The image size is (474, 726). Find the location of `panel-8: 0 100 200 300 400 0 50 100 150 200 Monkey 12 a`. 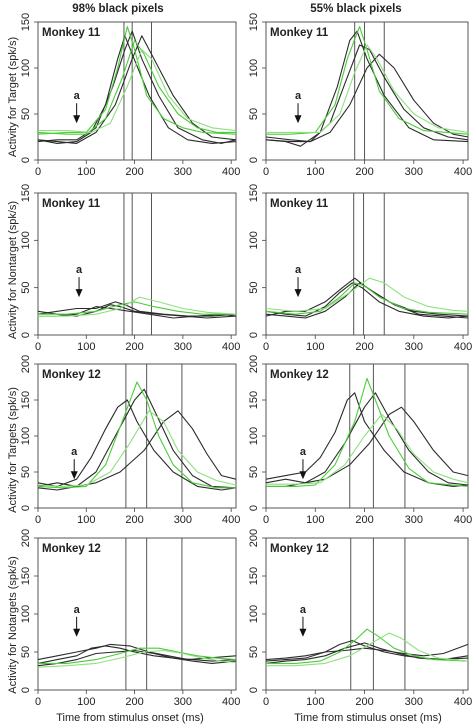

panel-8: 0 100 200 300 400 0 50 100 150 200 Monkey 12 a is located at coordinates (360, 618).